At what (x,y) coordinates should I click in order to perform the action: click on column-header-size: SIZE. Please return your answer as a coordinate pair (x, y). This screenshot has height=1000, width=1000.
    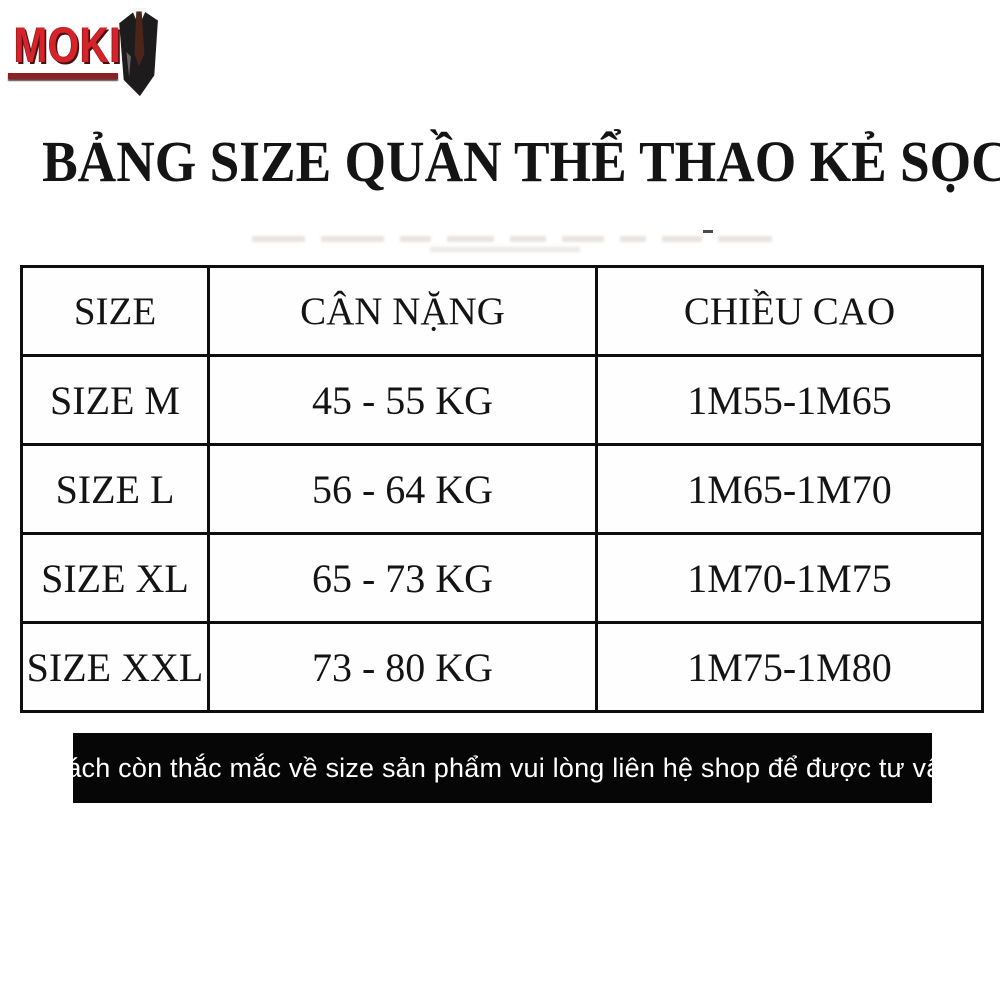
    Looking at the image, I should click on (115, 311).